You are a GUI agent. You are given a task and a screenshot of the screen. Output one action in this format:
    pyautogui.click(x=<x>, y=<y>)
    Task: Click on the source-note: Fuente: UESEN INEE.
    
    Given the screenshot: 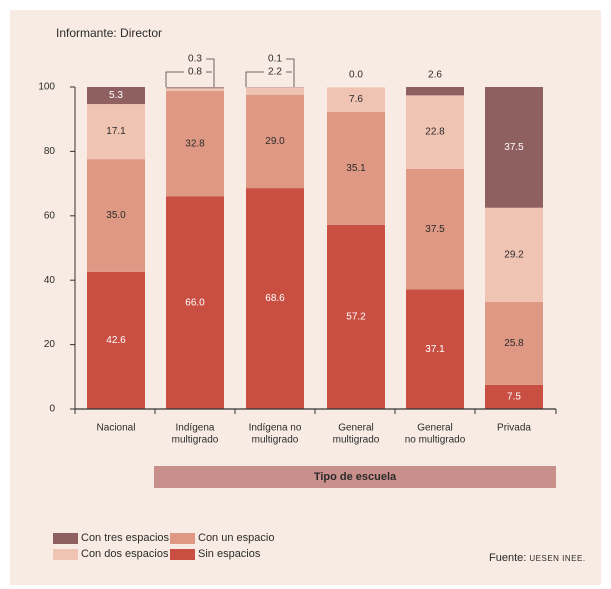 What is the action you would take?
    pyautogui.click(x=537, y=558)
    